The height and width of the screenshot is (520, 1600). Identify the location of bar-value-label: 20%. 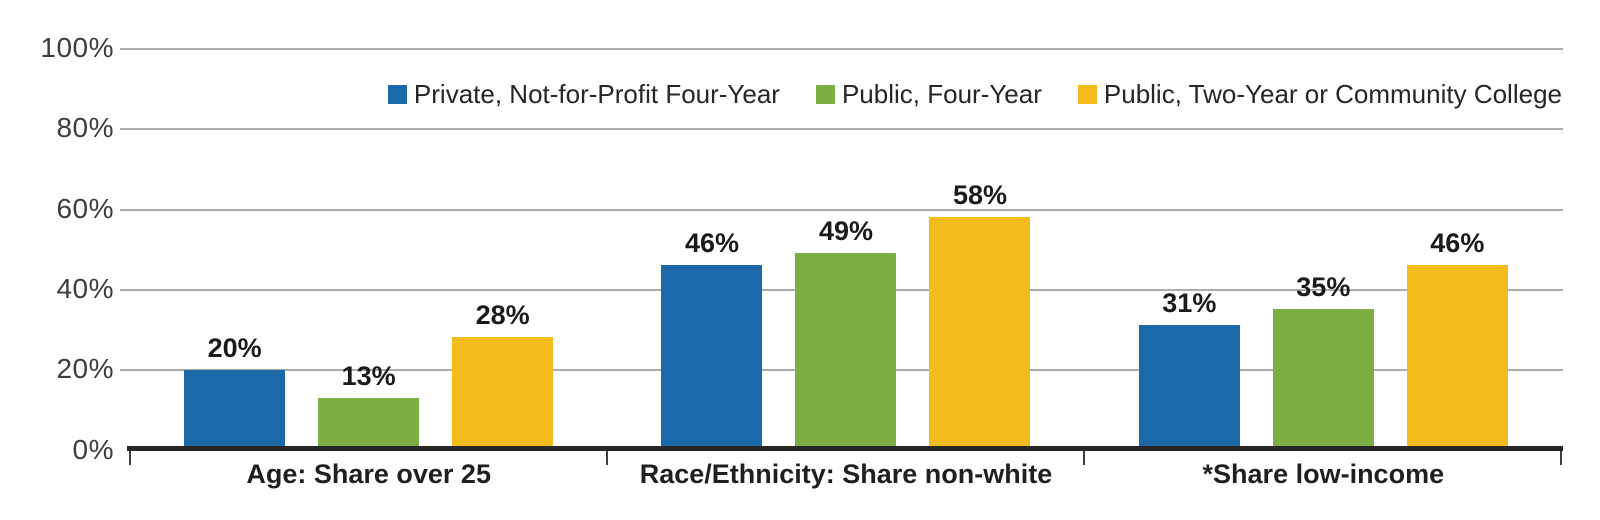
(234, 347).